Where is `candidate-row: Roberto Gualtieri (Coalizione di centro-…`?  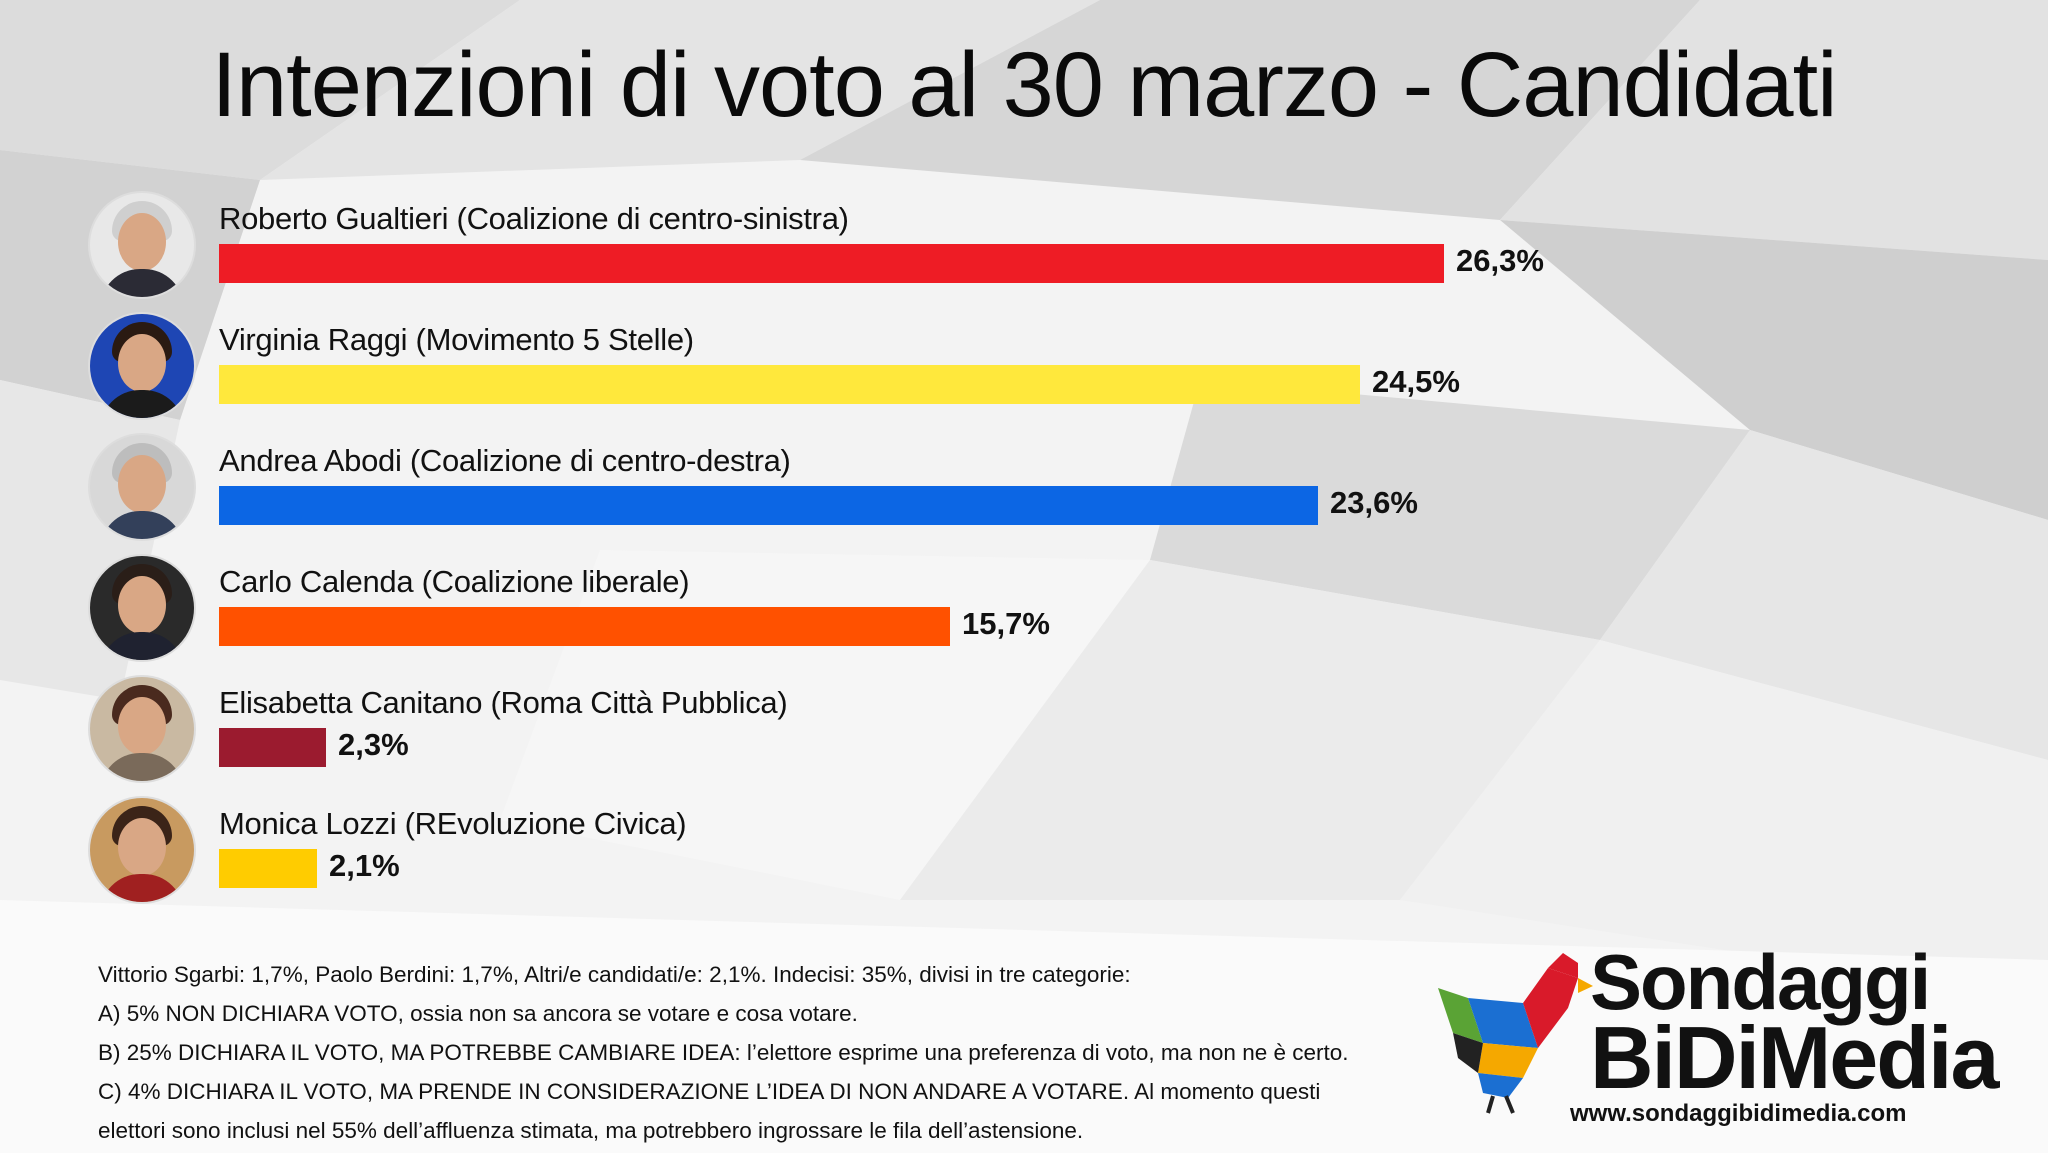
candidate-row: Roberto Gualtieri (Coalizione di centro-… is located at coordinates (850, 253).